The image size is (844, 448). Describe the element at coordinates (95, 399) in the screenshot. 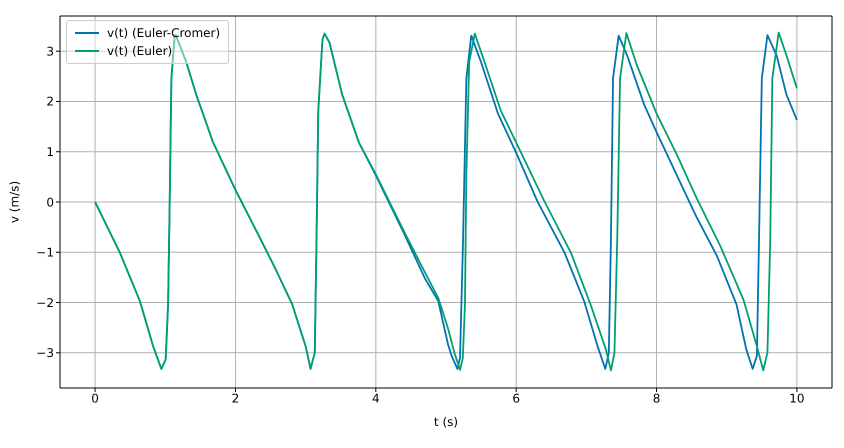

I see `x-tick-label: 0` at that location.